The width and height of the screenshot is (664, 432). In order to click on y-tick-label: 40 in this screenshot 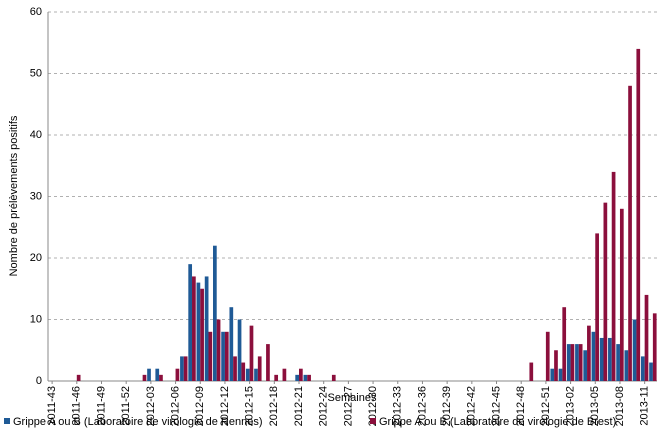, I will do `click(36, 135)`.